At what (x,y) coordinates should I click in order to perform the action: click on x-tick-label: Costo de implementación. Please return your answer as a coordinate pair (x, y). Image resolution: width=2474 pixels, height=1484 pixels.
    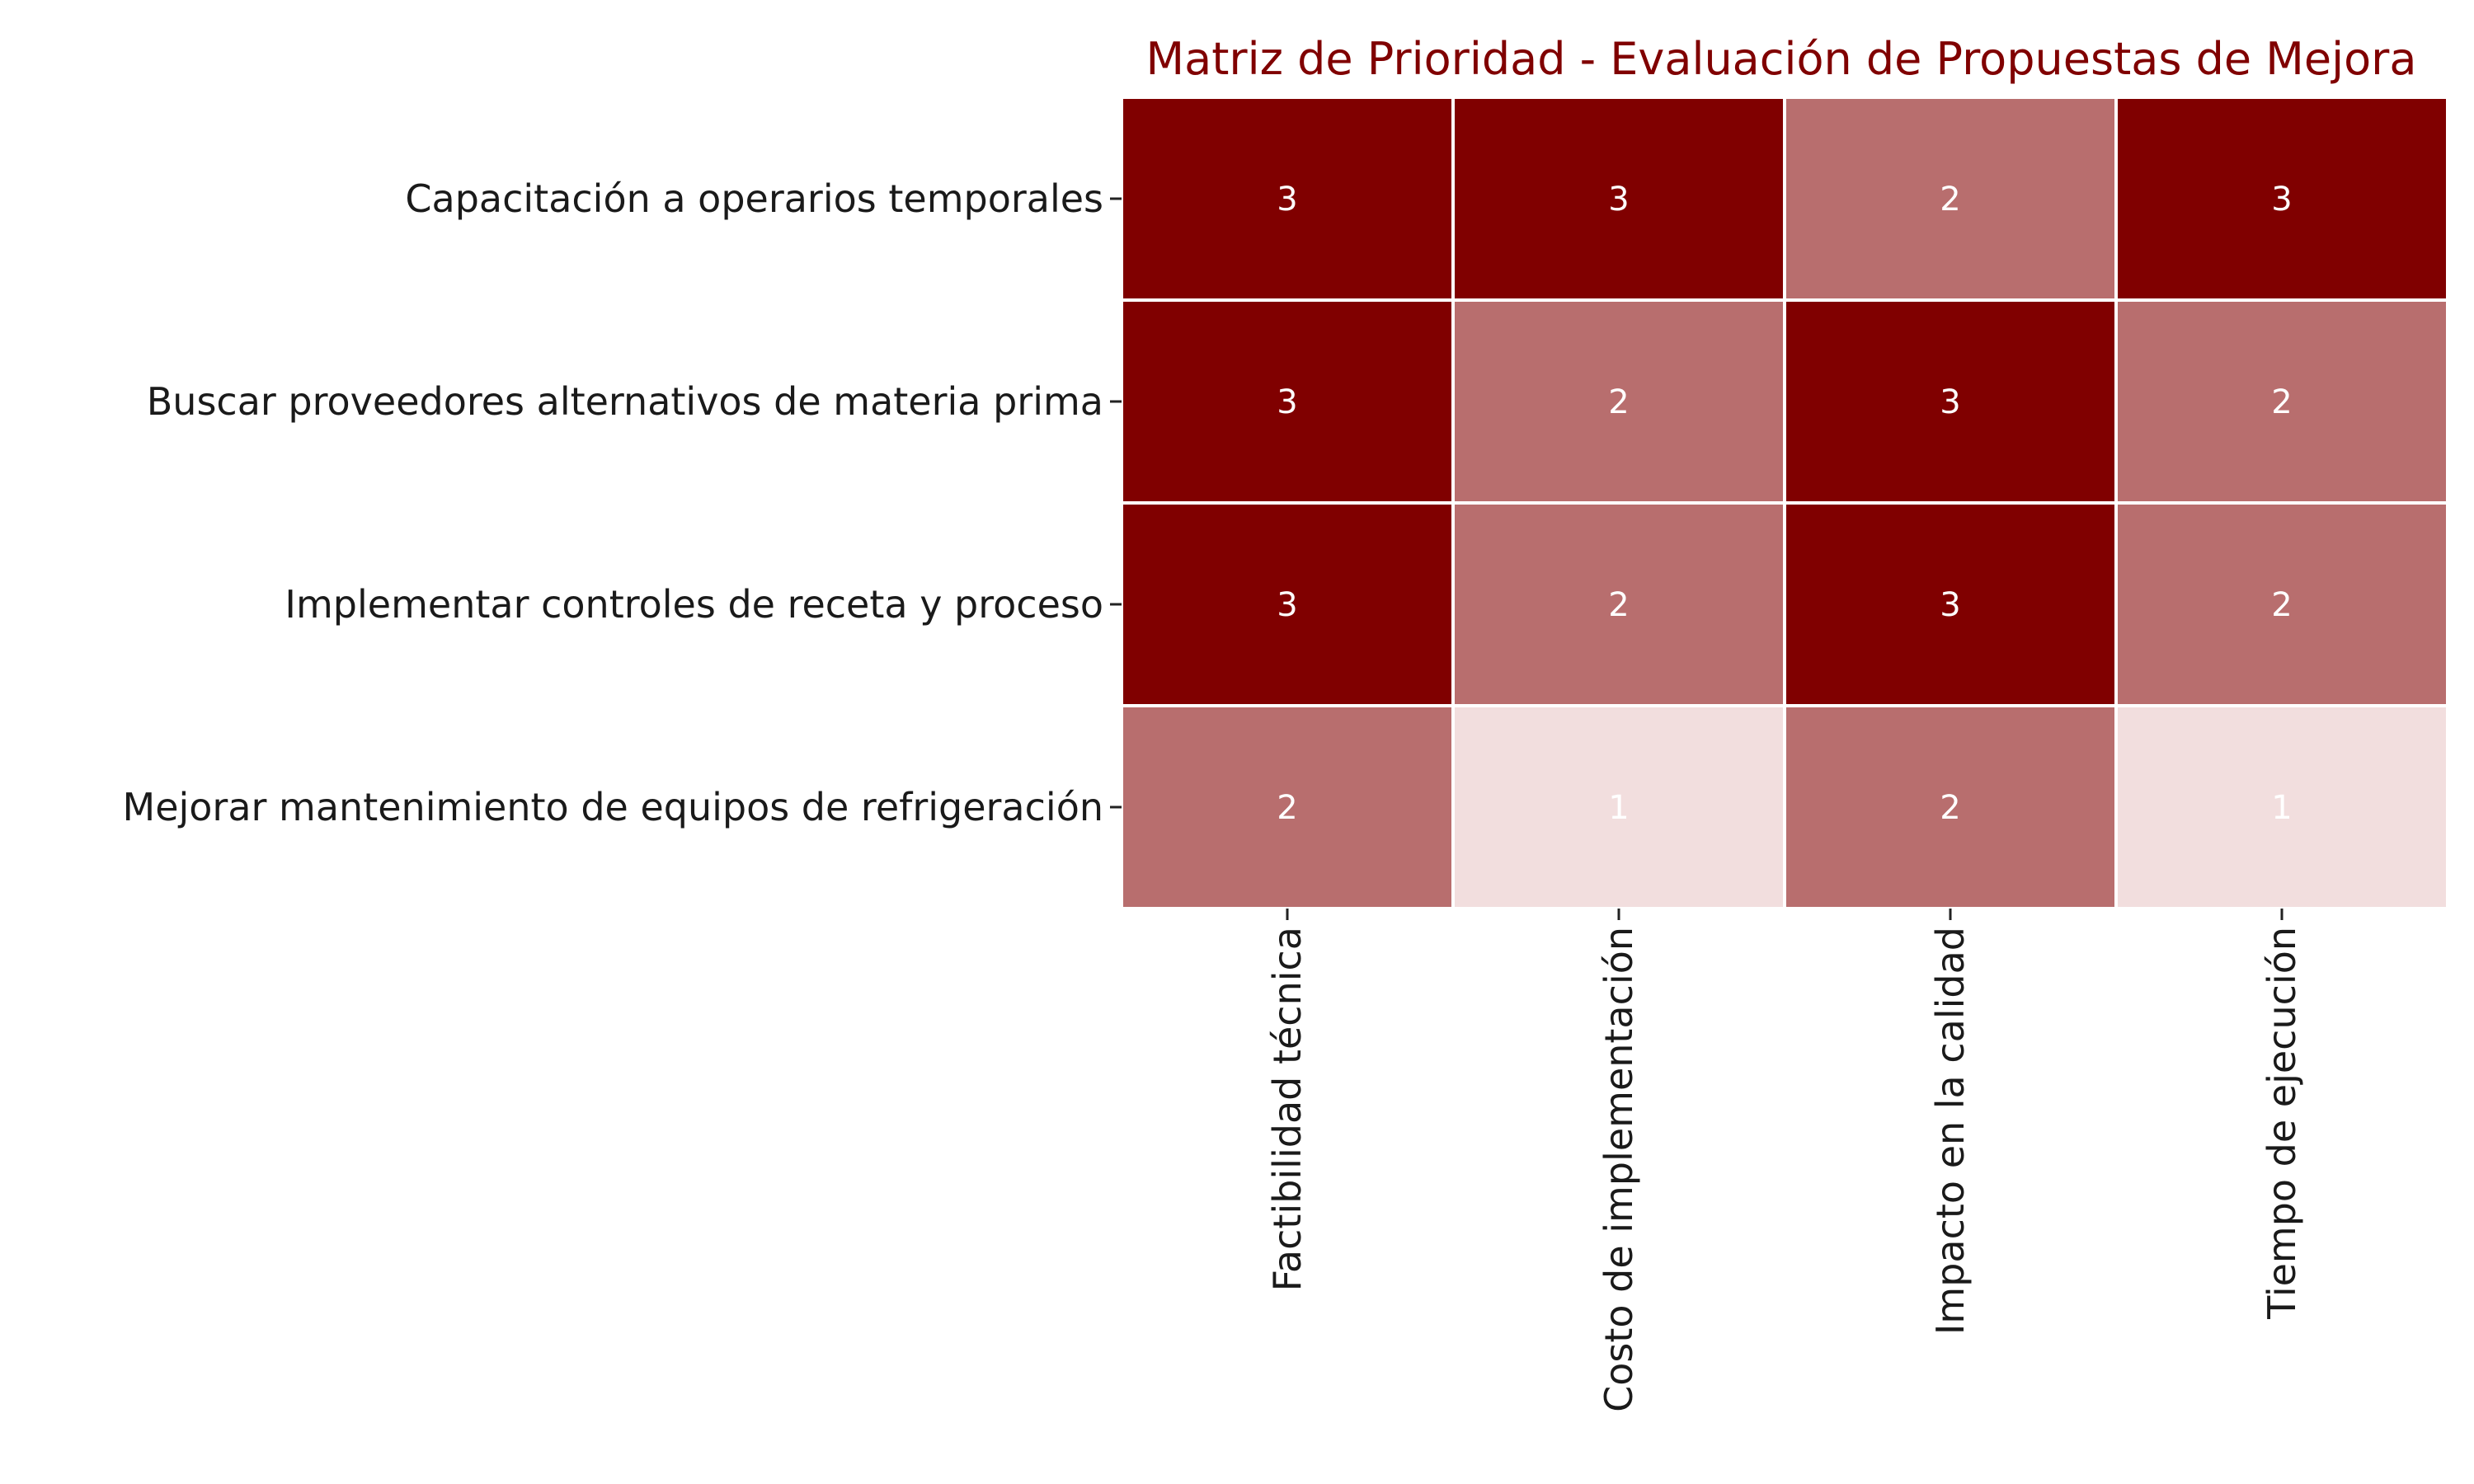
    Looking at the image, I should click on (1619, 1169).